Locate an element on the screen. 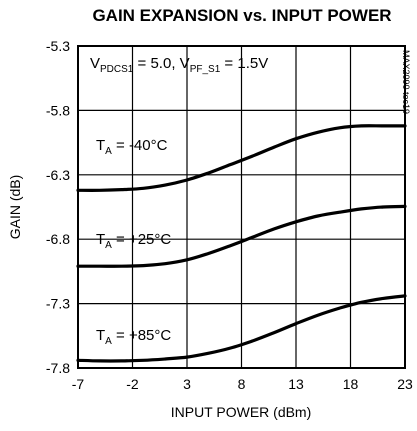  series-line-plus25 is located at coordinates (241, 236).